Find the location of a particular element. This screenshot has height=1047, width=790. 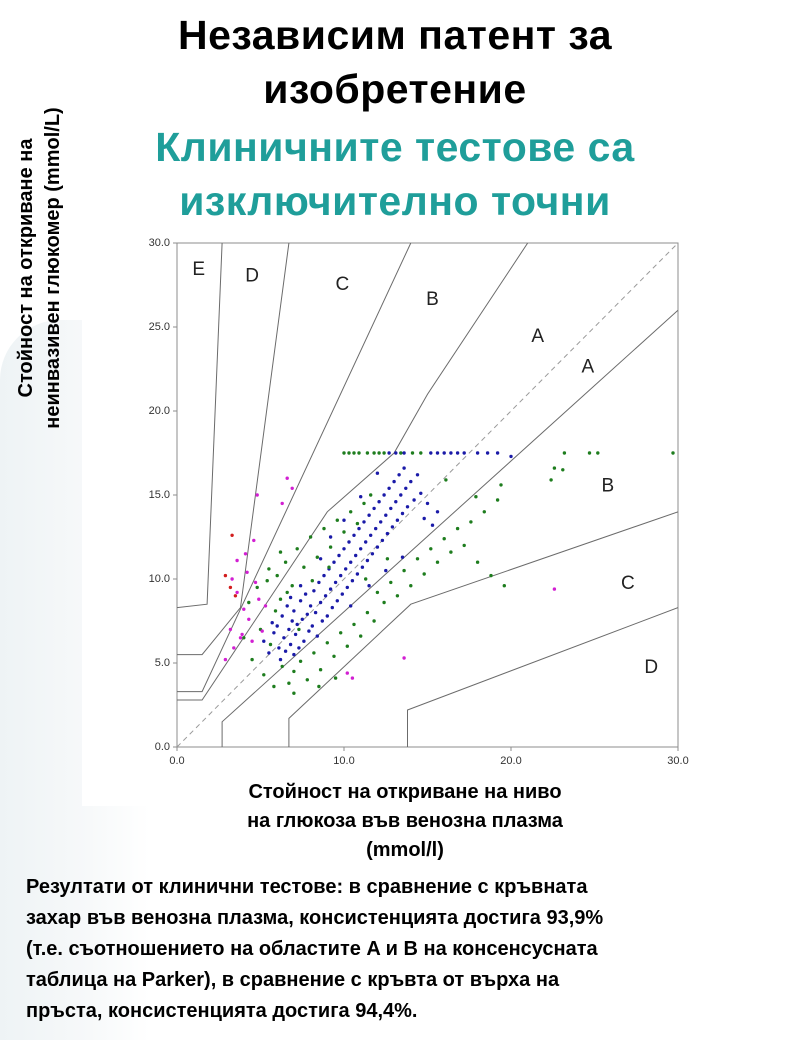

y-tick-label: 10.0 is located at coordinates (159, 579).